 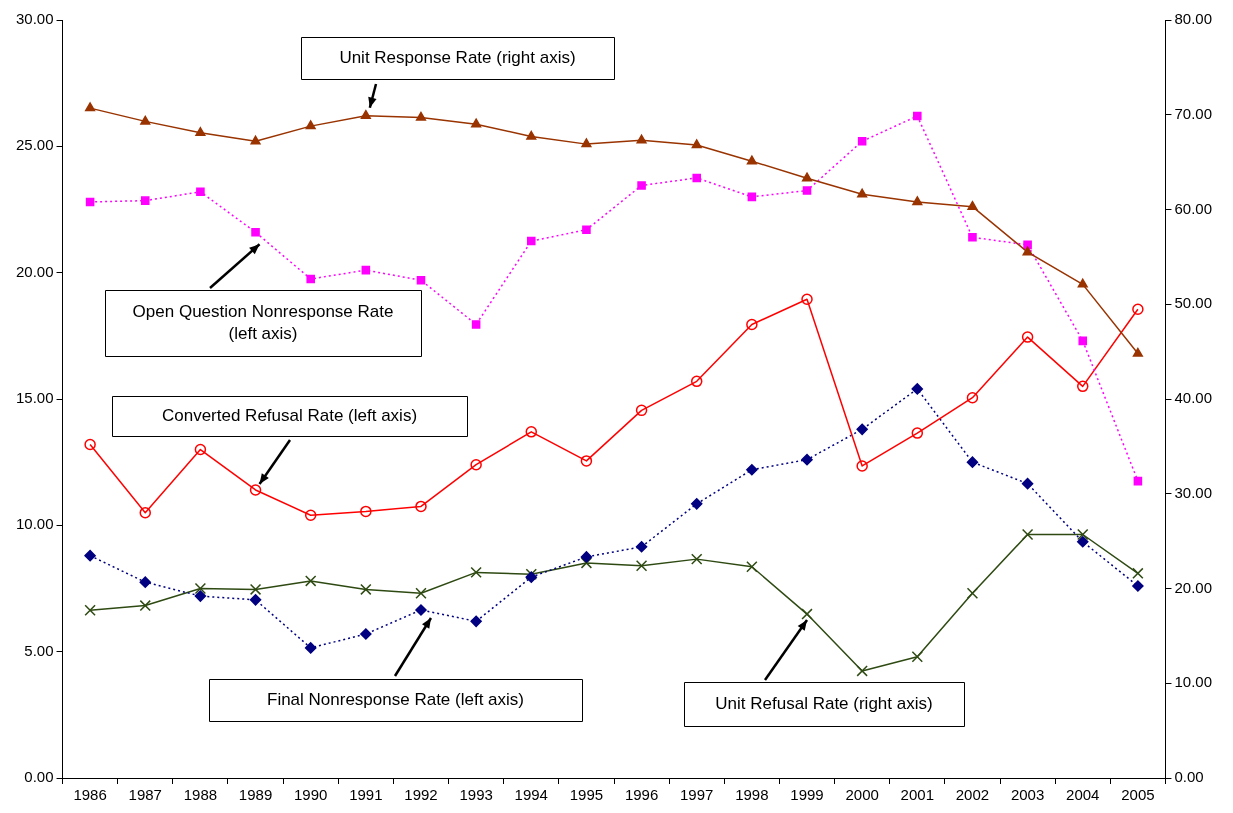 What do you see at coordinates (1193, 113) in the screenshot?
I see `y2-tick-label: 70.00` at bounding box center [1193, 113].